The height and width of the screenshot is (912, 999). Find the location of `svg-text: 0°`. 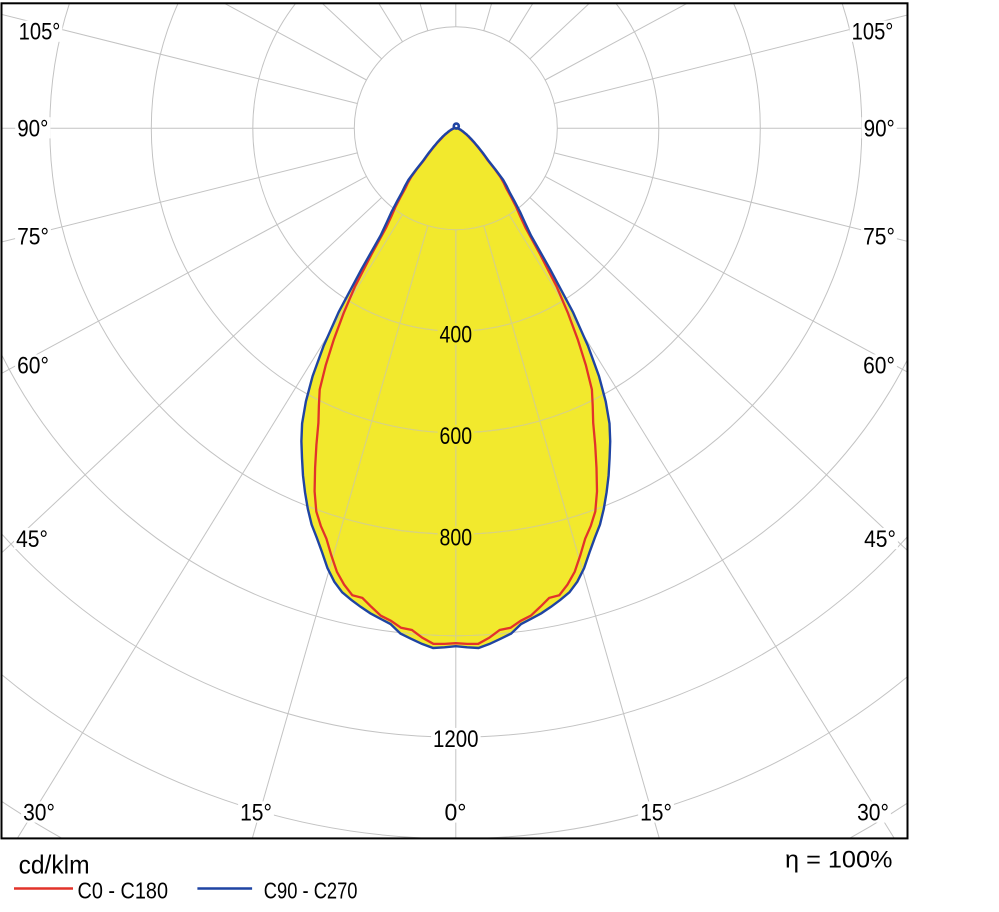

svg-text: 0° is located at coordinates (456, 813).